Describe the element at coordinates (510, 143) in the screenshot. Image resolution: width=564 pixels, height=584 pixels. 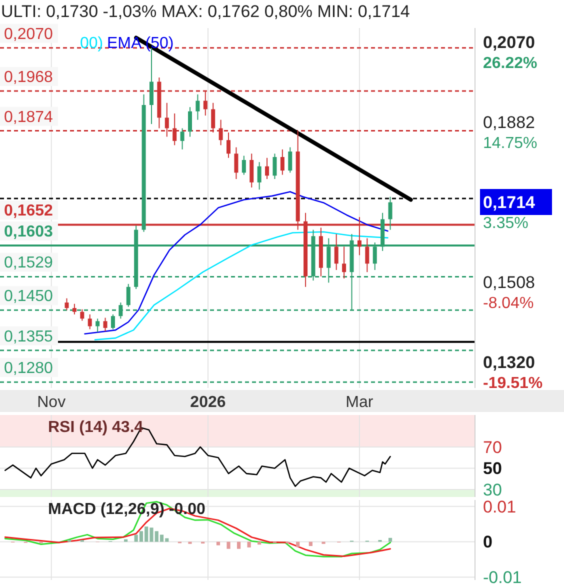
I see `text: 14.75%` at that location.